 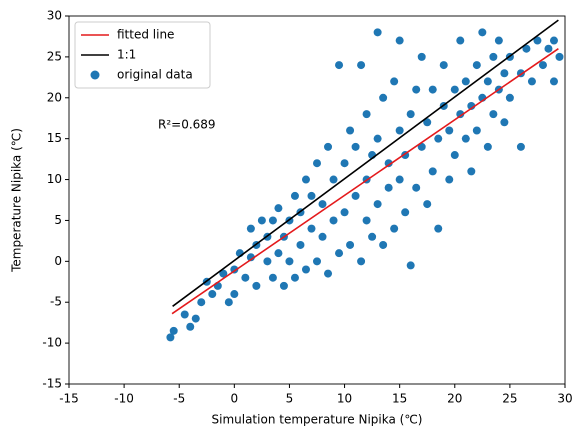 What do you see at coordinates (454, 399) in the screenshot?
I see `x-tick-label: 20` at bounding box center [454, 399].